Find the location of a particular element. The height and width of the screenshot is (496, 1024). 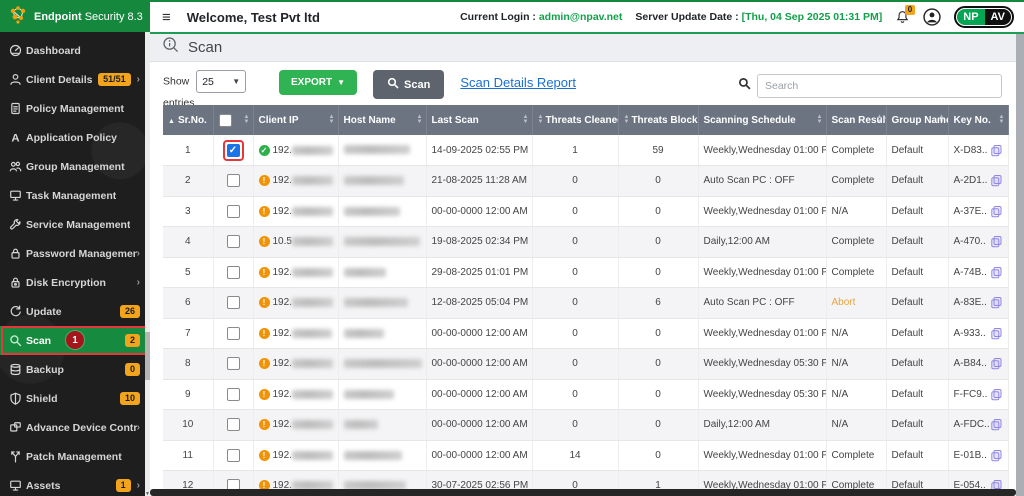

scan-button-search-icon is located at coordinates (393, 84).